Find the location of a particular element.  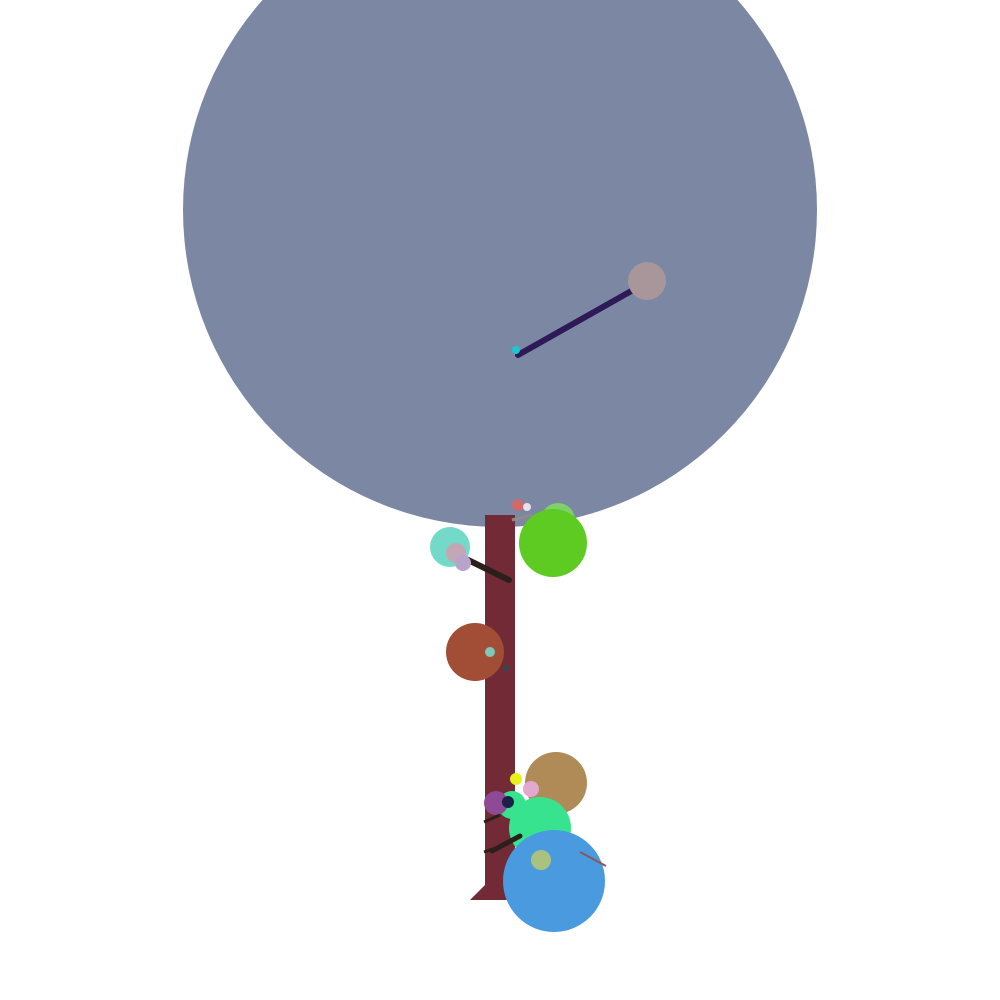

trunk-base is located at coordinates (477, 892).